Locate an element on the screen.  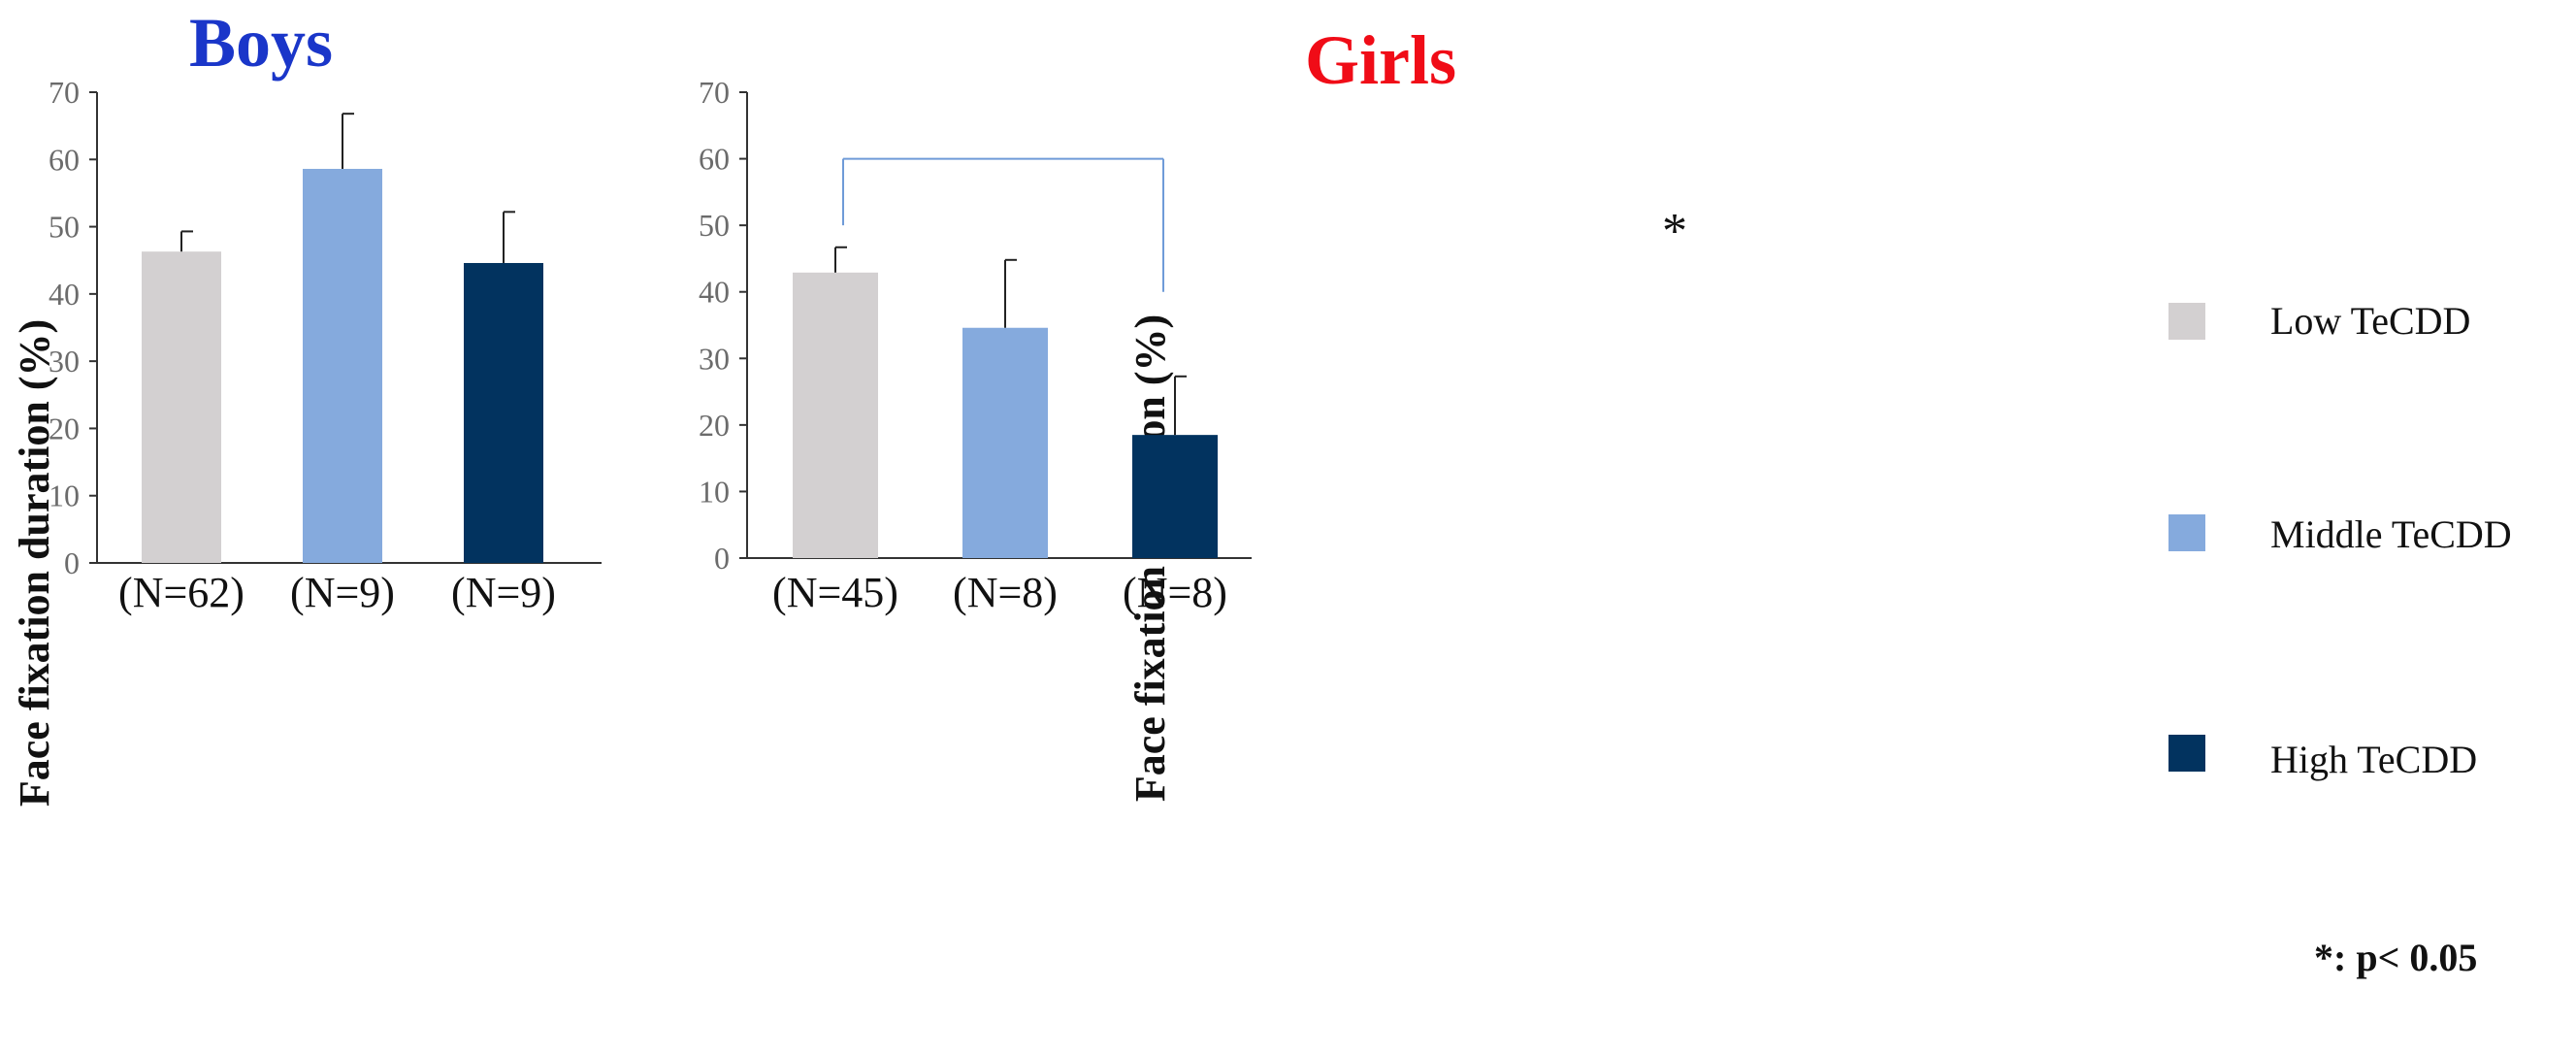
legend: Low TeCDD Middle TeCDD High TeCDD is located at coordinates (2340, 540).